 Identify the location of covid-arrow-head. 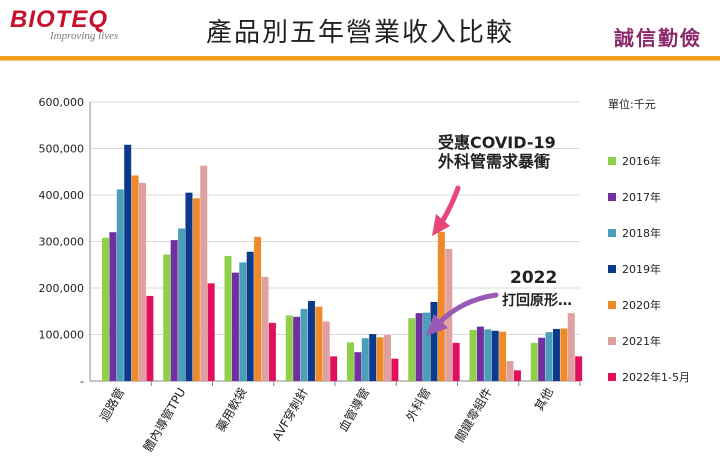
(441, 225).